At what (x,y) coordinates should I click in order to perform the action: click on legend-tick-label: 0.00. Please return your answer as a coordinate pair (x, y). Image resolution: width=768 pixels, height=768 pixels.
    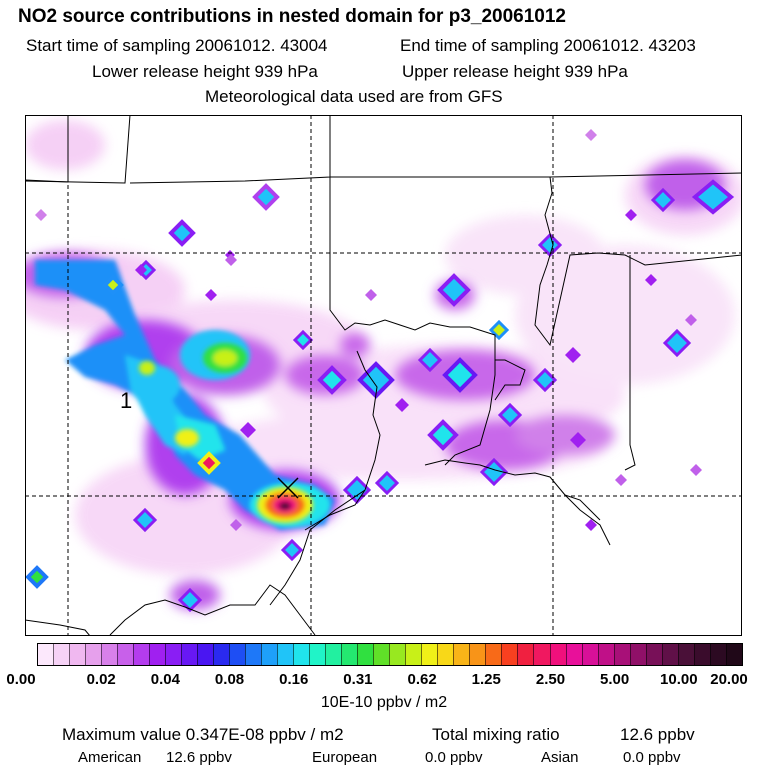
    Looking at the image, I should click on (21, 679).